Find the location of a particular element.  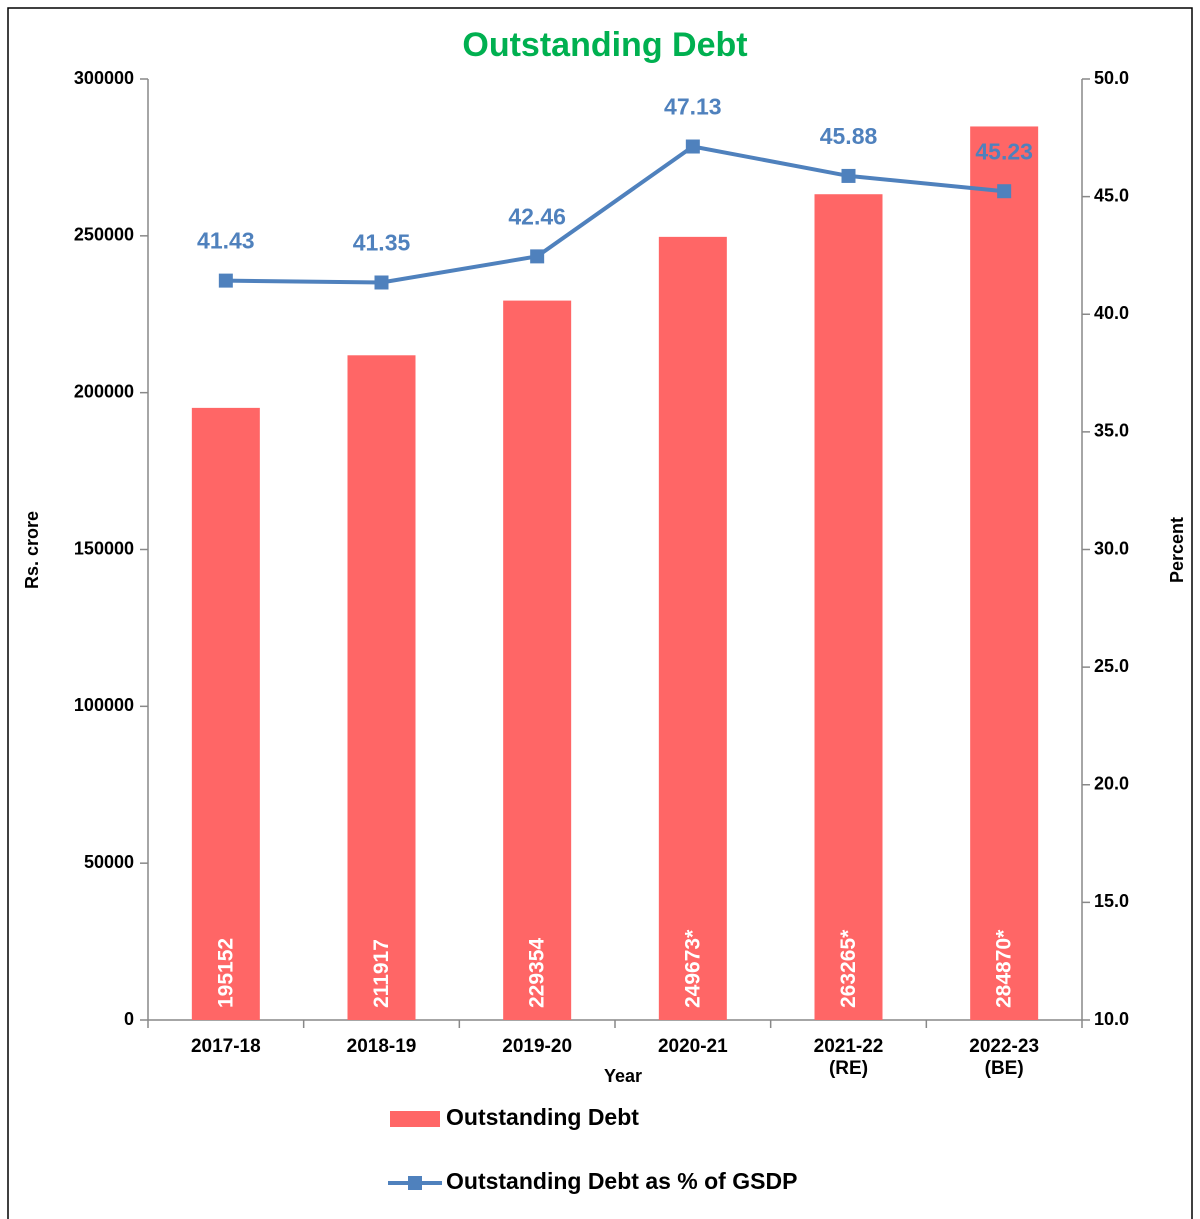

y-tick-label: 200000 is located at coordinates (104, 391).